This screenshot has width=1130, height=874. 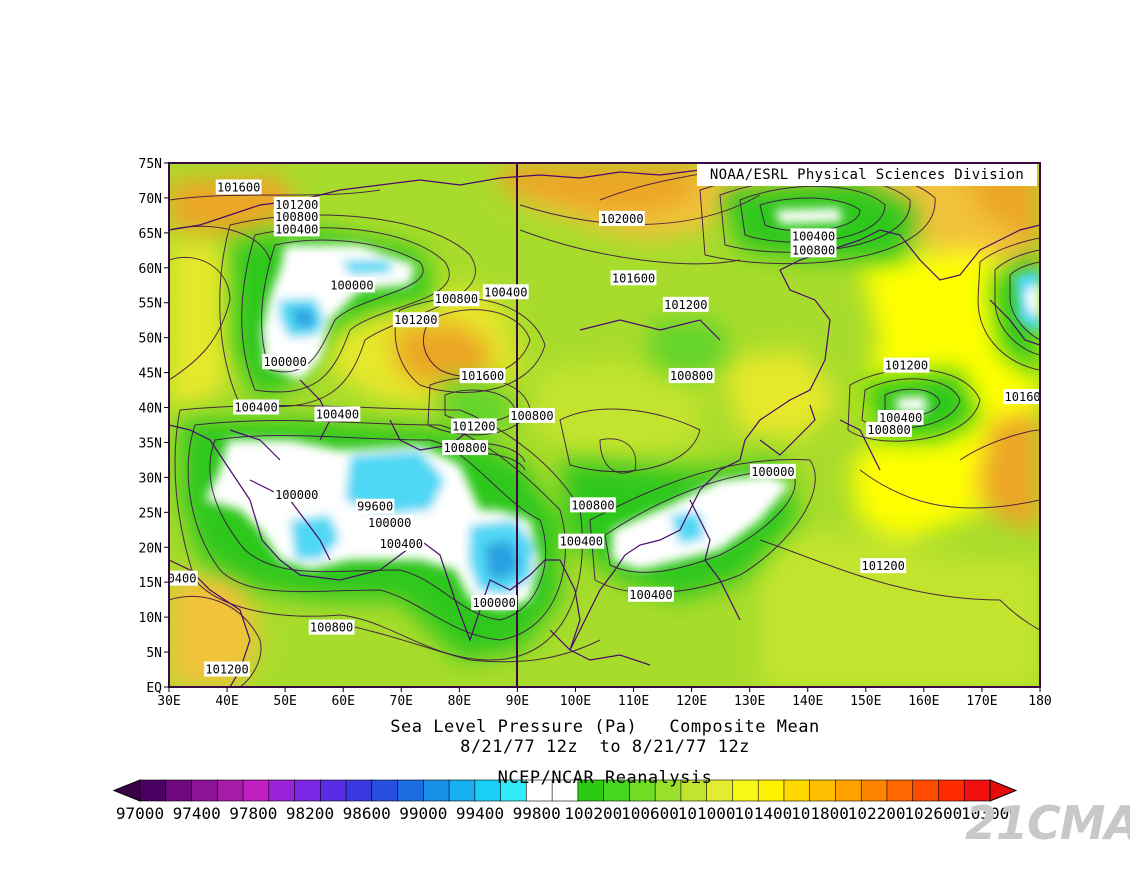 I want to click on credit-box: NOAA/ESRL Physical Sciences Division, so click(x=867, y=175).